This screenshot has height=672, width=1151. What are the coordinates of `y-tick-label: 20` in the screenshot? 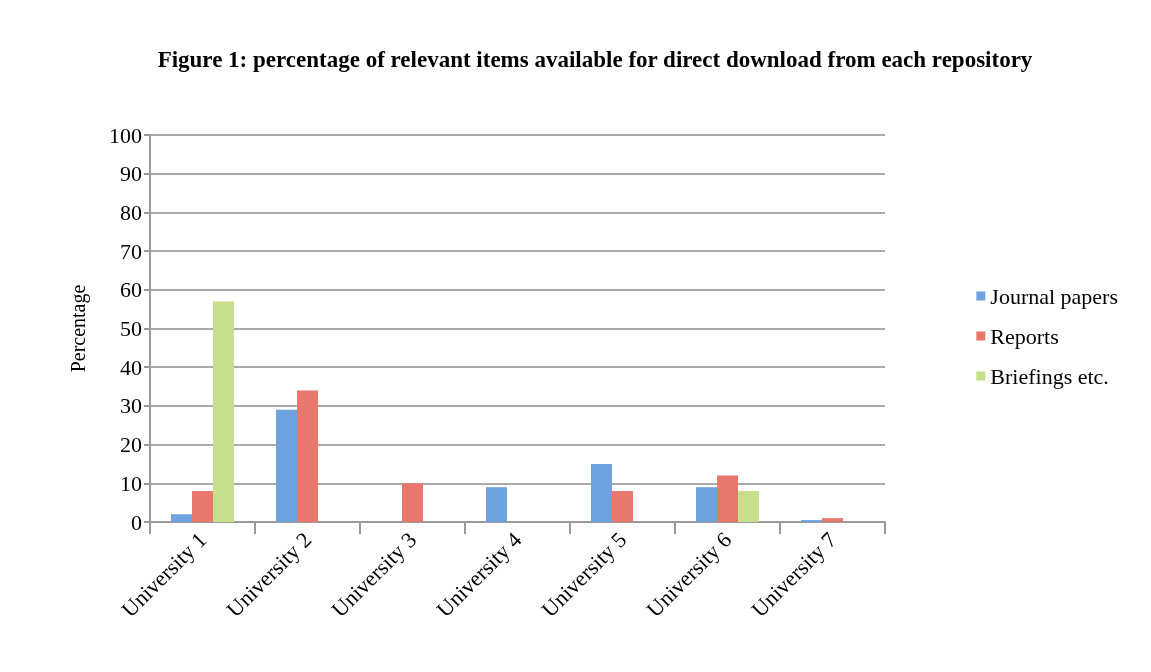 It's located at (131, 445).